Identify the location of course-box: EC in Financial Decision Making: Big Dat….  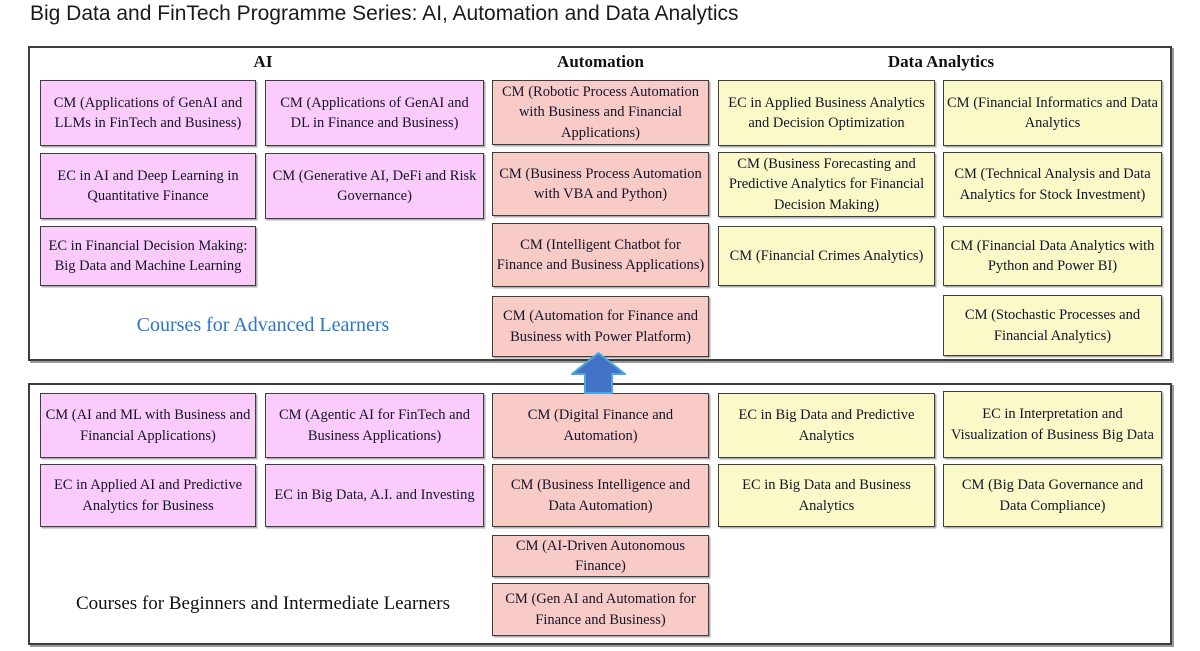
(148, 256).